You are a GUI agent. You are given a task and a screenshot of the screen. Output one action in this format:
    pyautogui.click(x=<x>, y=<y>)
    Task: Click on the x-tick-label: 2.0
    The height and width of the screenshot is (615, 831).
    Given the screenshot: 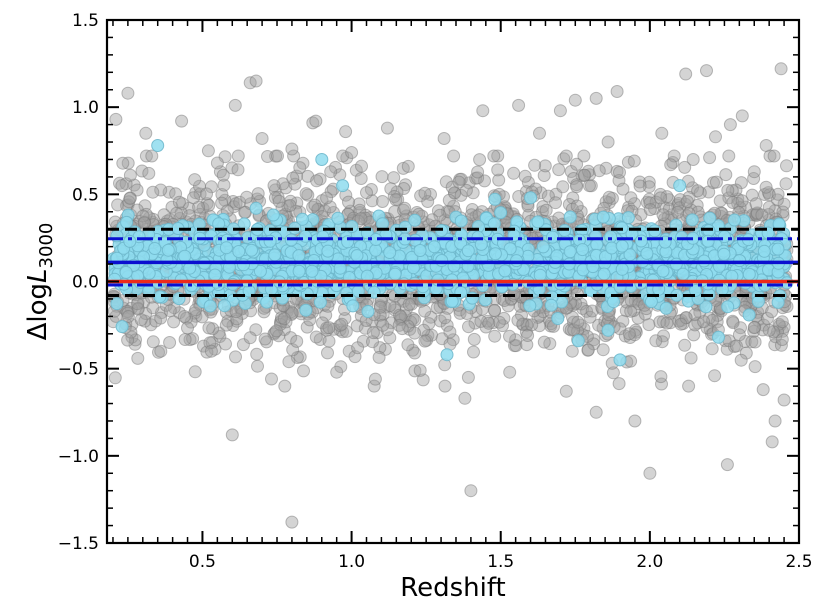 What is the action you would take?
    pyautogui.click(x=649, y=562)
    